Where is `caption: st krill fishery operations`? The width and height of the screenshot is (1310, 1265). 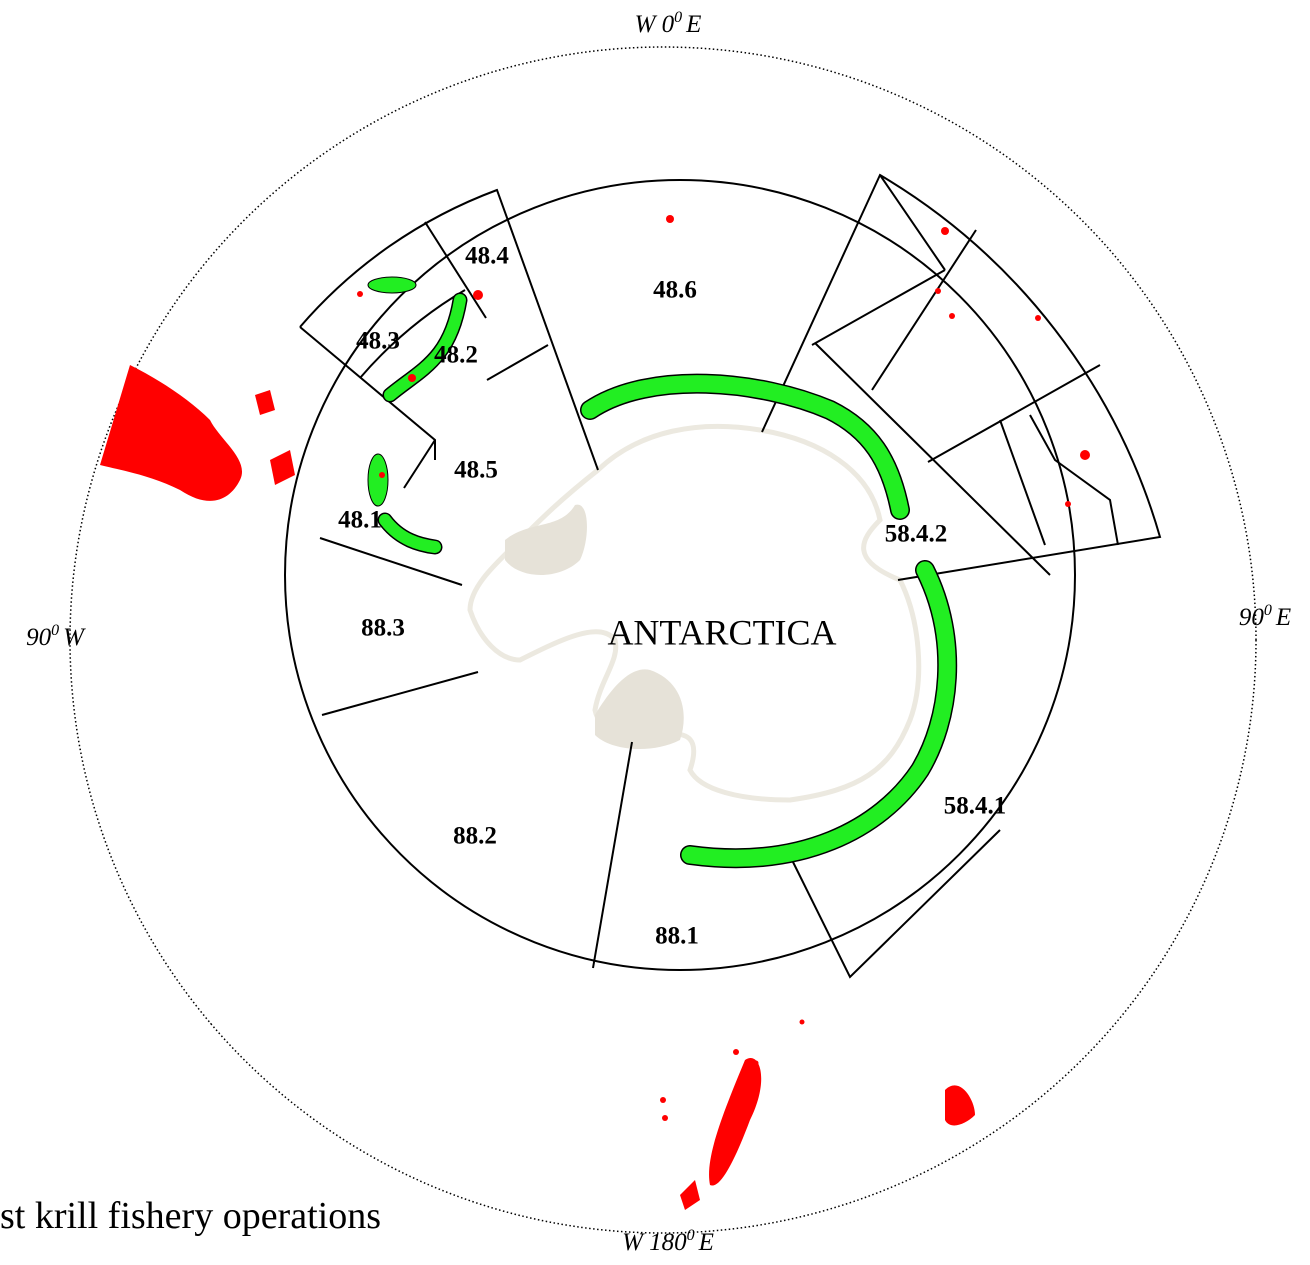
caption: st krill fishery operations is located at coordinates (190, 1216).